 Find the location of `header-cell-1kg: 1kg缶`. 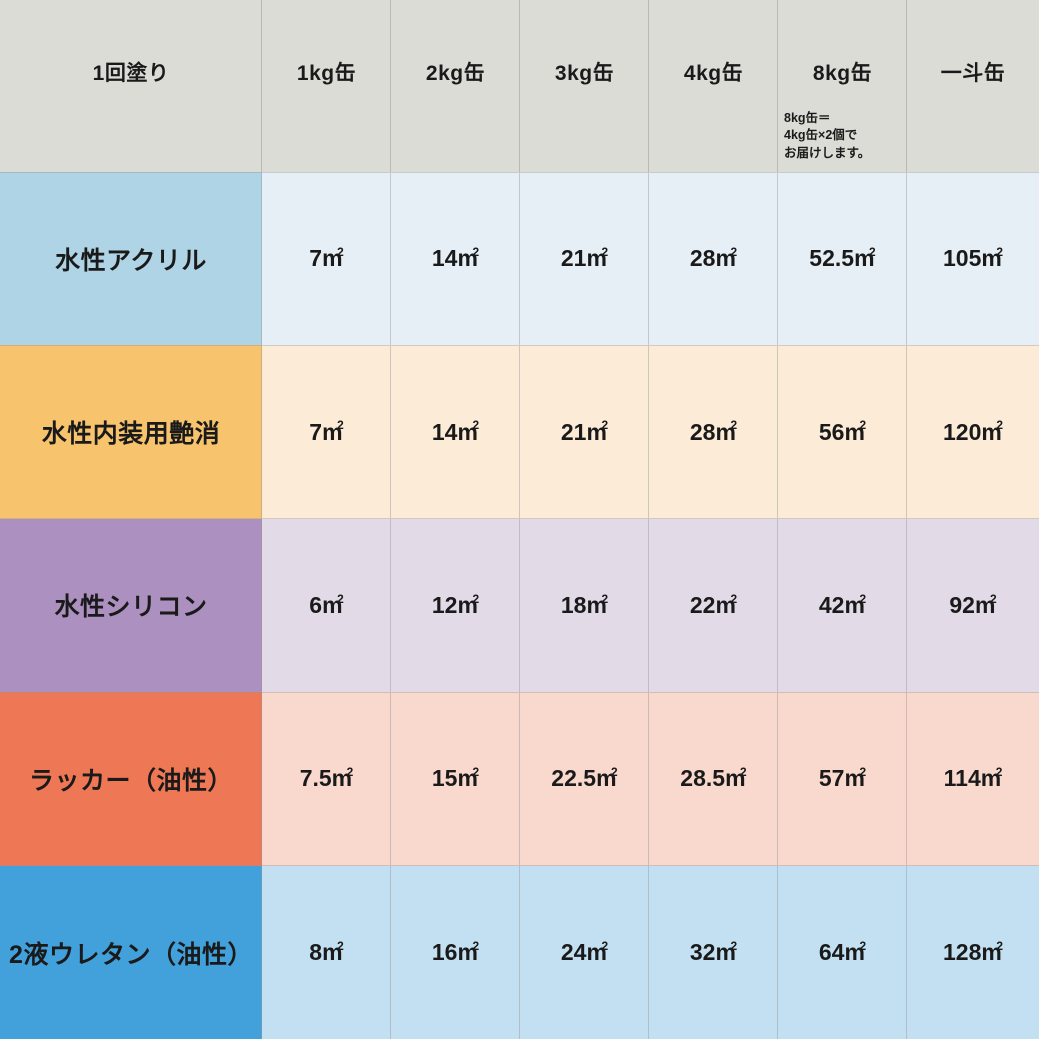

header-cell-1kg: 1kg缶 is located at coordinates (326, 86).